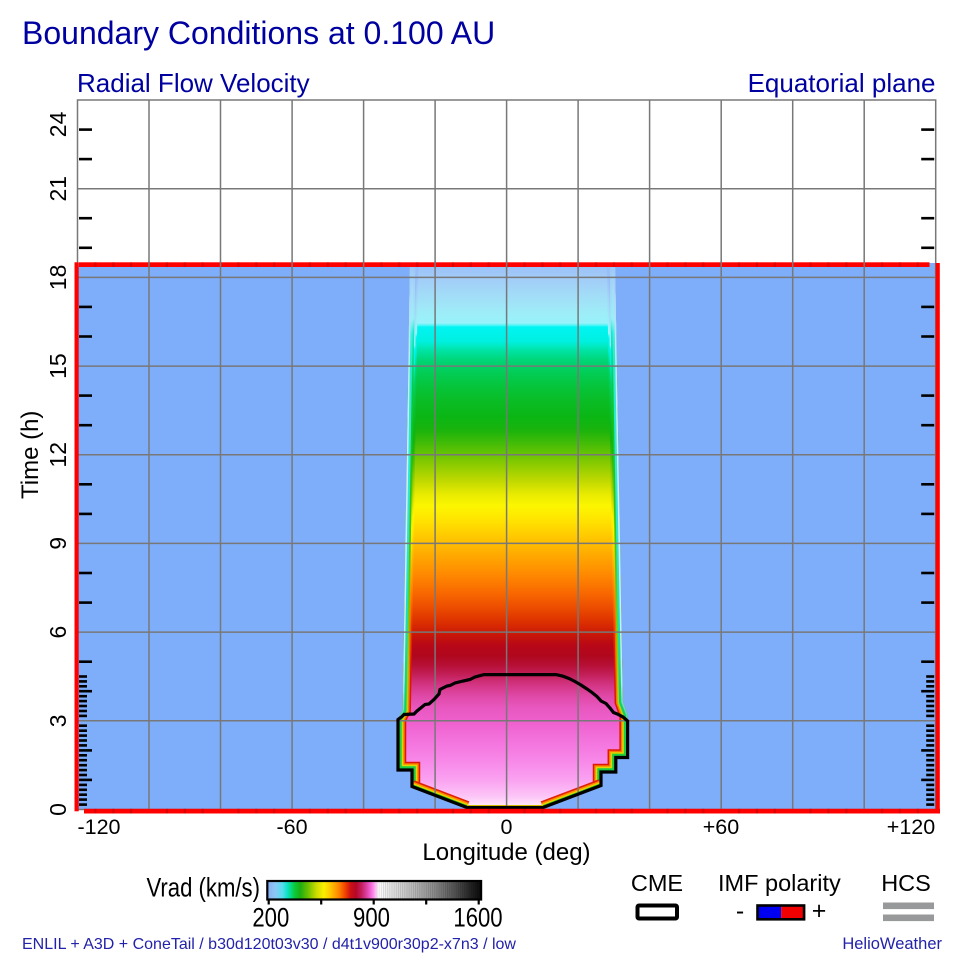 Image resolution: width=960 pixels, height=960 pixels. Describe the element at coordinates (58, 189) in the screenshot. I see `svg-text: 21` at that location.